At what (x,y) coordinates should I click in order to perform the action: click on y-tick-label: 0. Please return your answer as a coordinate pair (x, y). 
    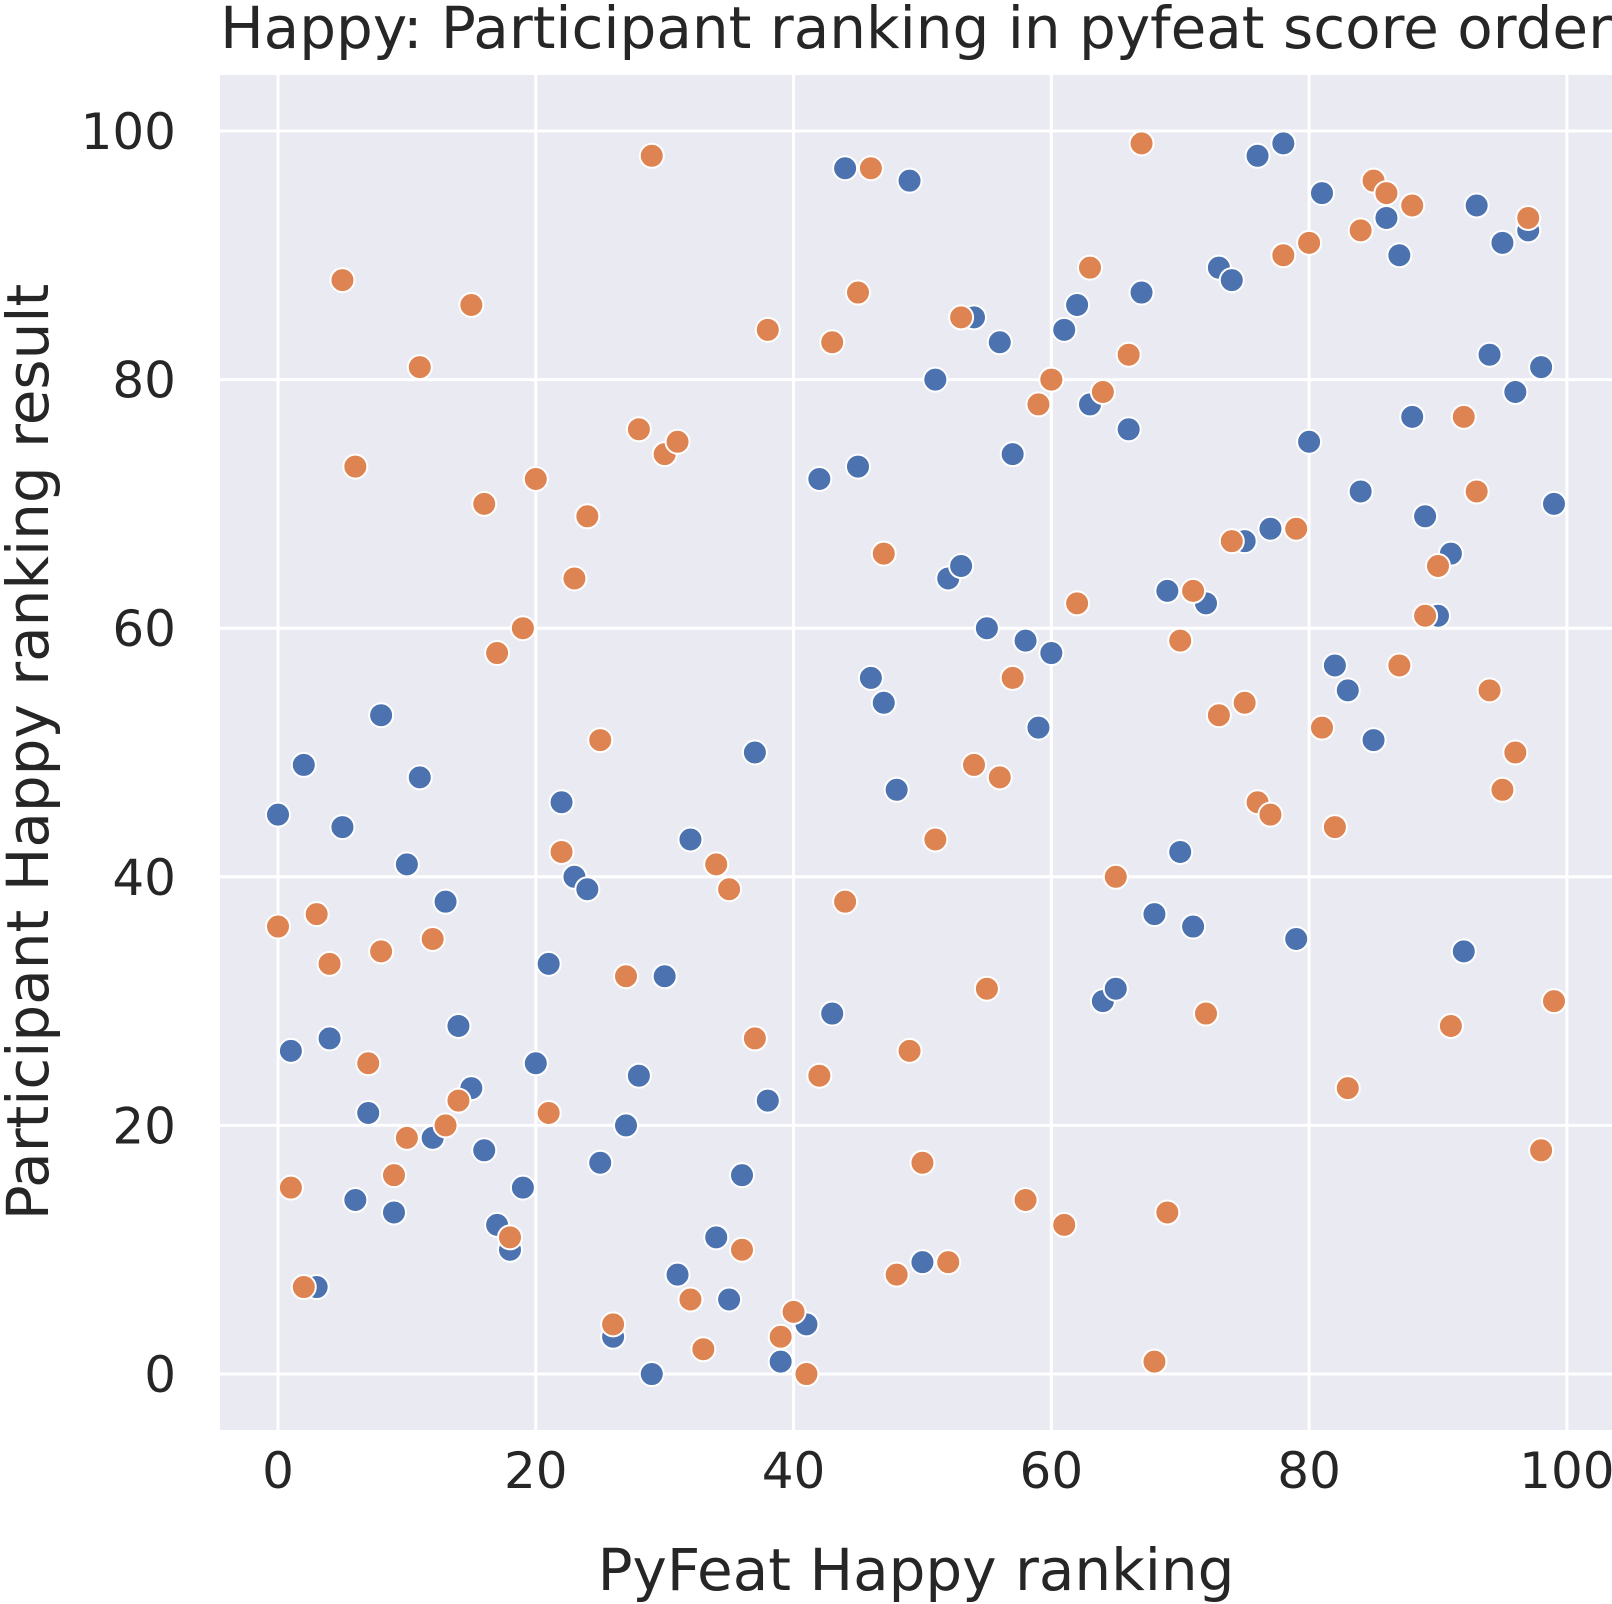
    Looking at the image, I should click on (160, 1375).